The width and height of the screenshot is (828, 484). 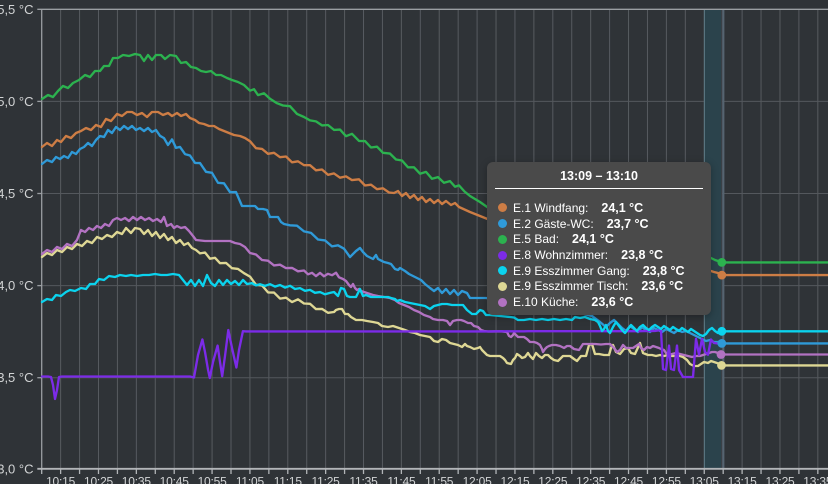 I want to click on svg-text: 12:05, so click(x=478, y=479).